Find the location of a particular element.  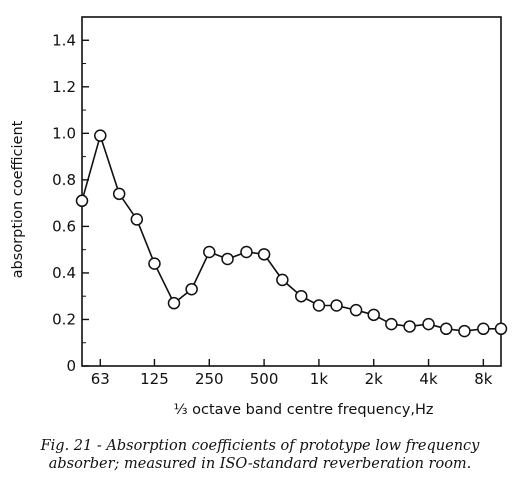

x-tick-label: 4k is located at coordinates (428, 379).